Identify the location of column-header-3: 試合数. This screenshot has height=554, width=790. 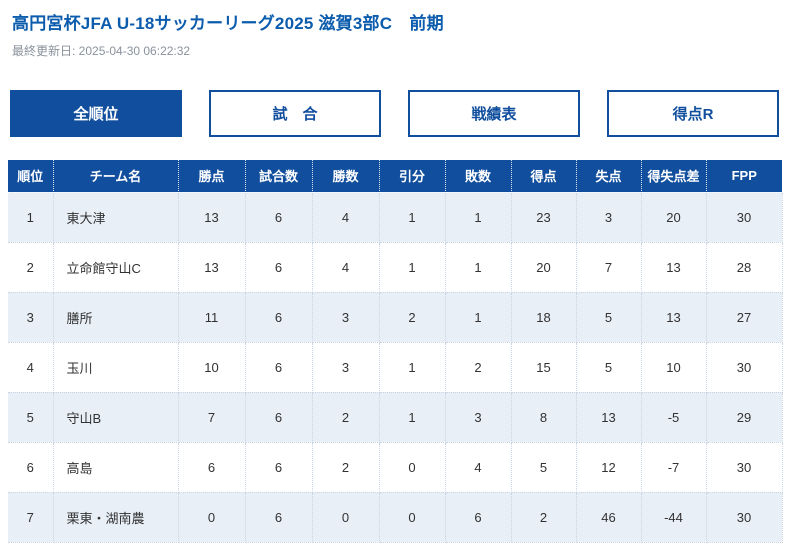
(279, 176).